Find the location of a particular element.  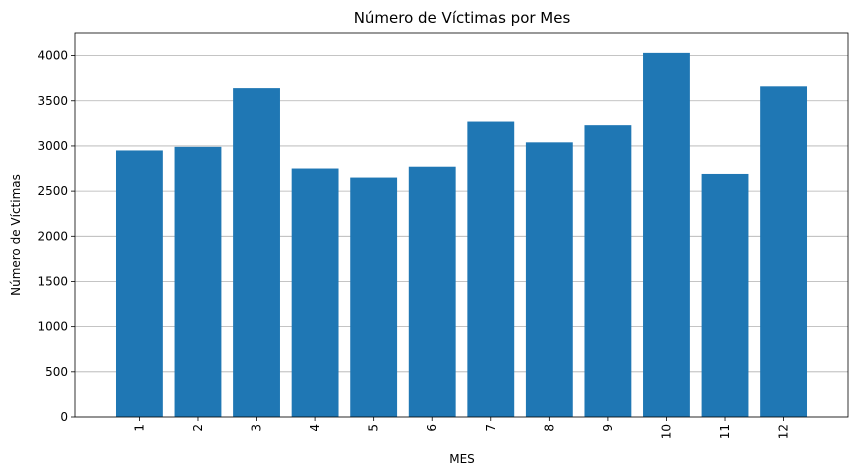

y-tick-label-0: 0 is located at coordinates (64, 417).